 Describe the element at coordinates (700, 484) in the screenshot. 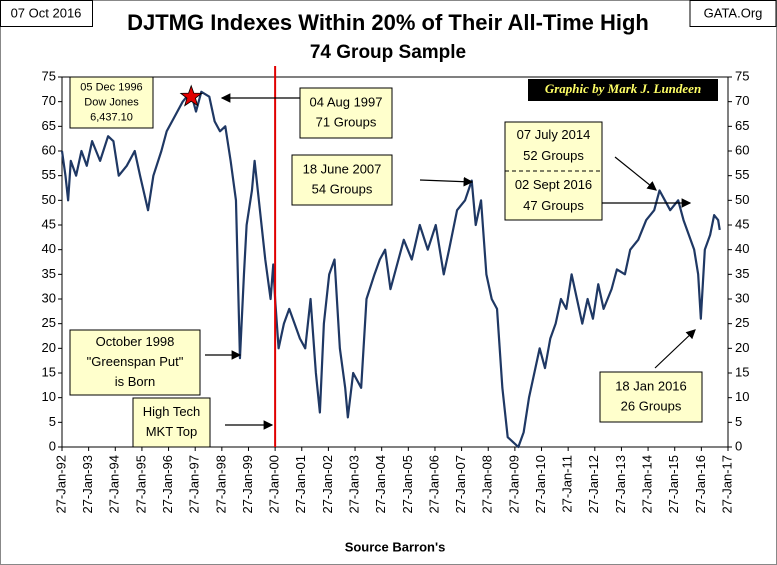

I see `x-tick-label: 27-Jan-16` at that location.